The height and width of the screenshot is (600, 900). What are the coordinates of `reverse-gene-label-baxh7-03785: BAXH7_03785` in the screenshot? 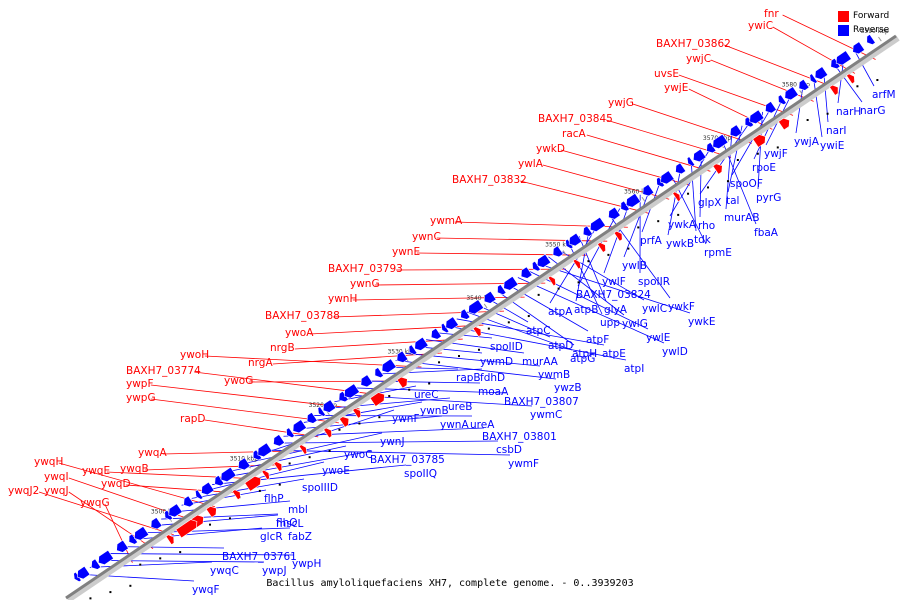 It's located at (407, 460).